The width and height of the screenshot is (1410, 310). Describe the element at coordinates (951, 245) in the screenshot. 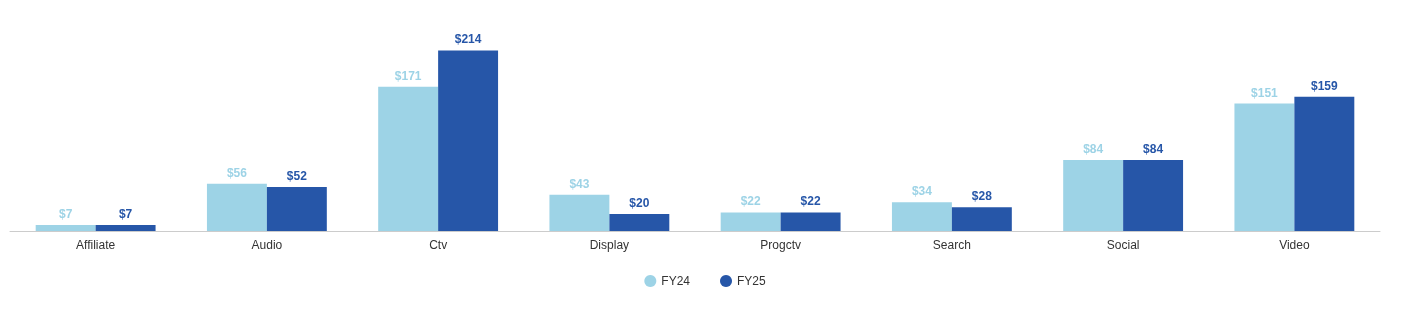

I see `x-tick-label: Search` at that location.